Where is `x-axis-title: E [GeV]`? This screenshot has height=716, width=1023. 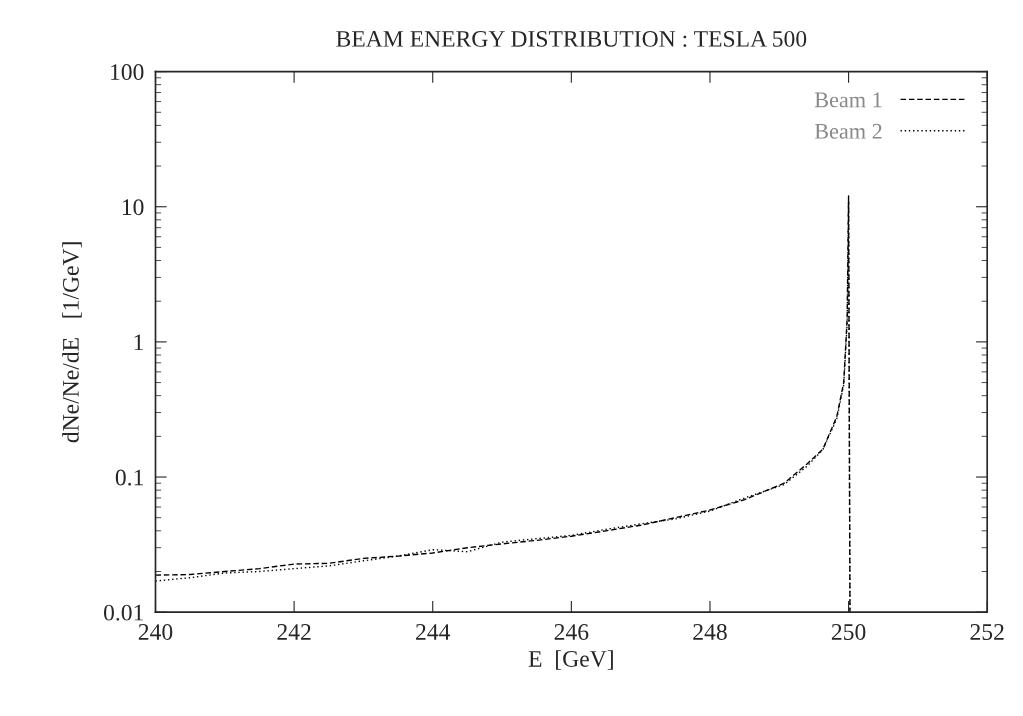 x-axis-title: E [GeV] is located at coordinates (570, 660).